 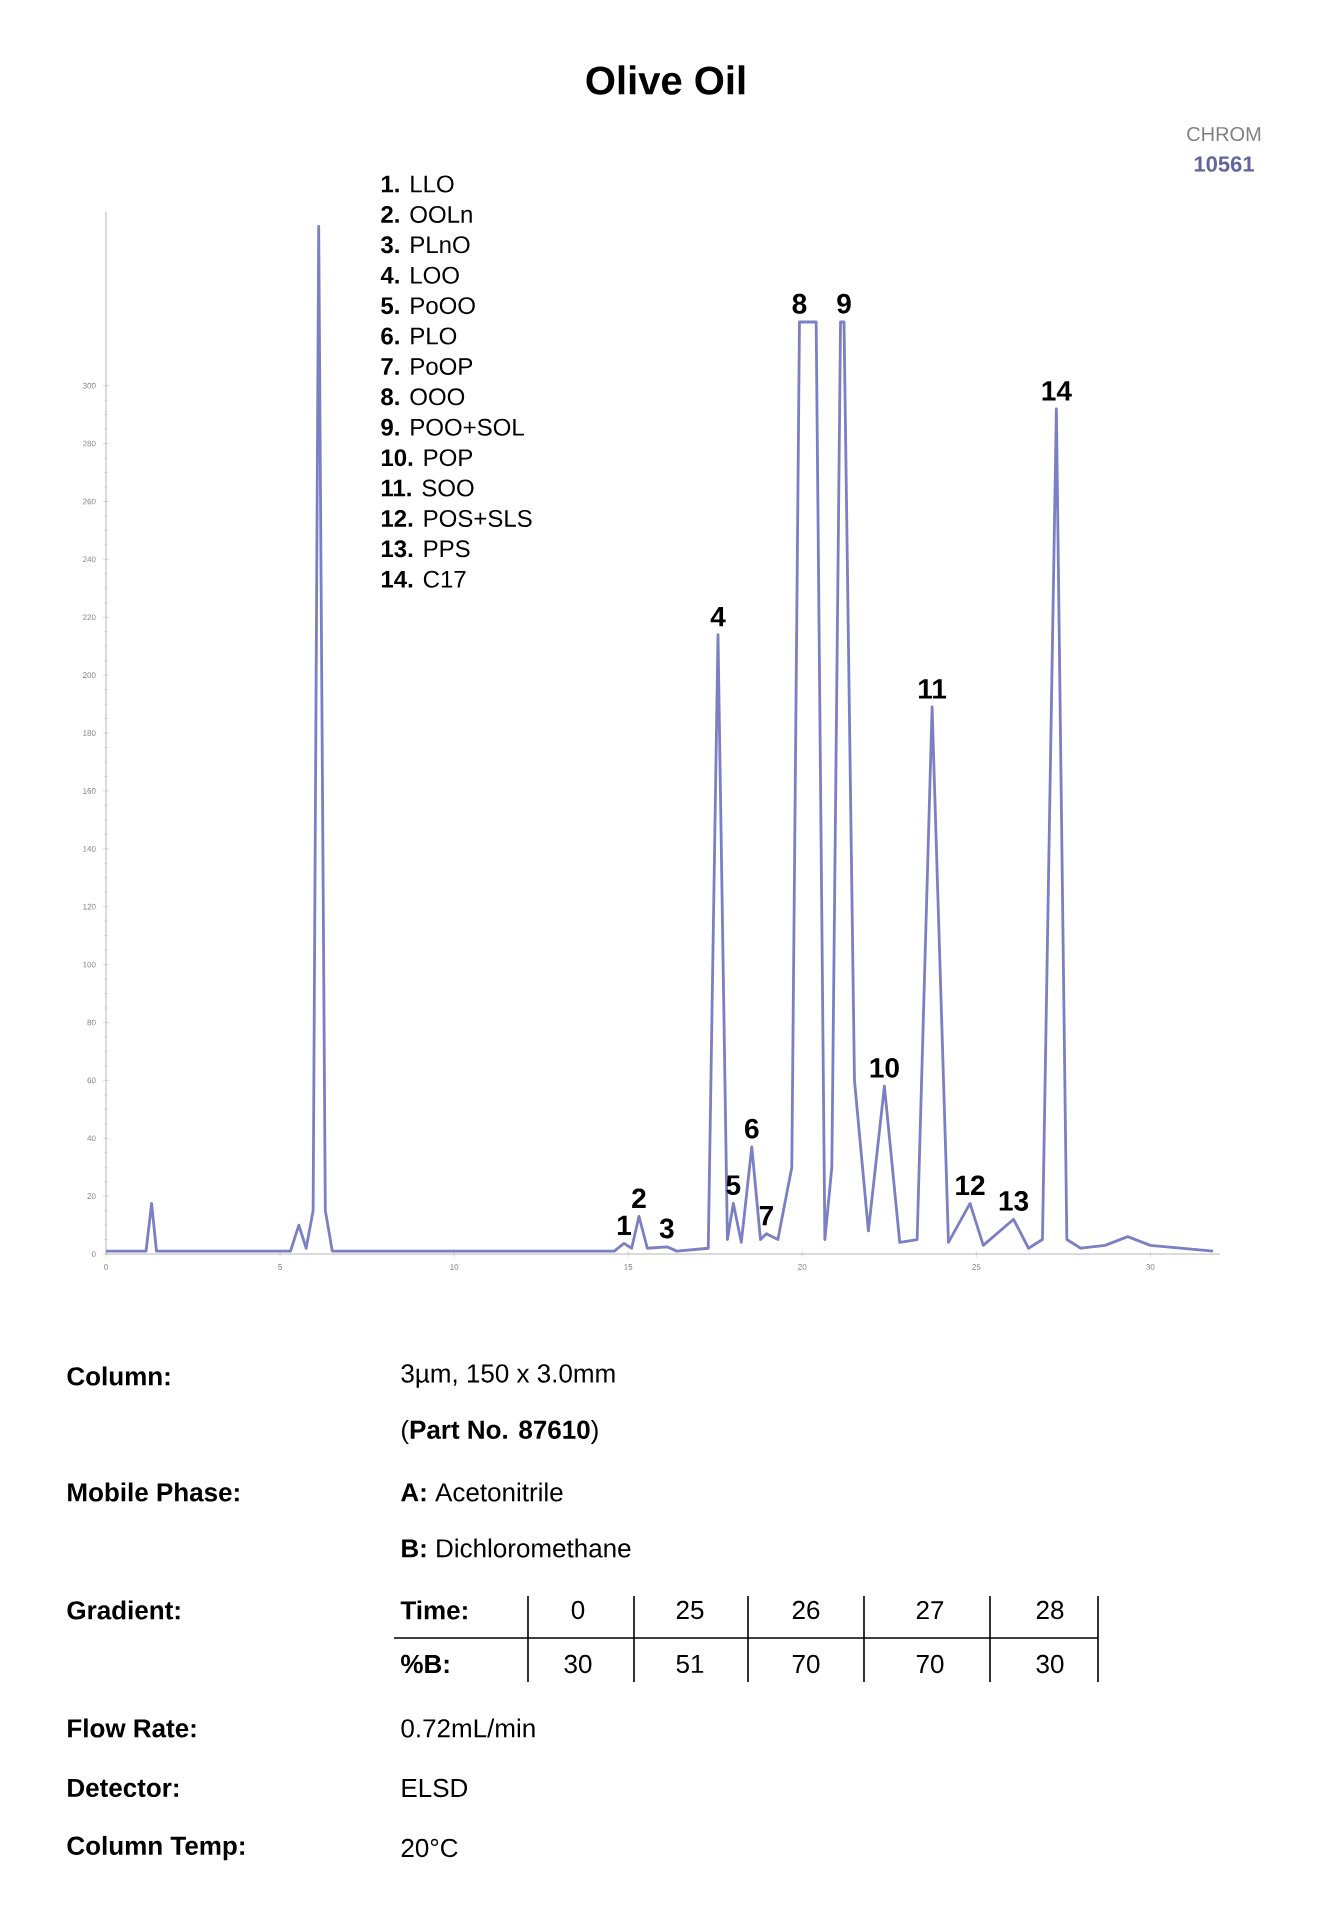 What do you see at coordinates (427, 458) in the screenshot?
I see `annotation: 10. POP` at bounding box center [427, 458].